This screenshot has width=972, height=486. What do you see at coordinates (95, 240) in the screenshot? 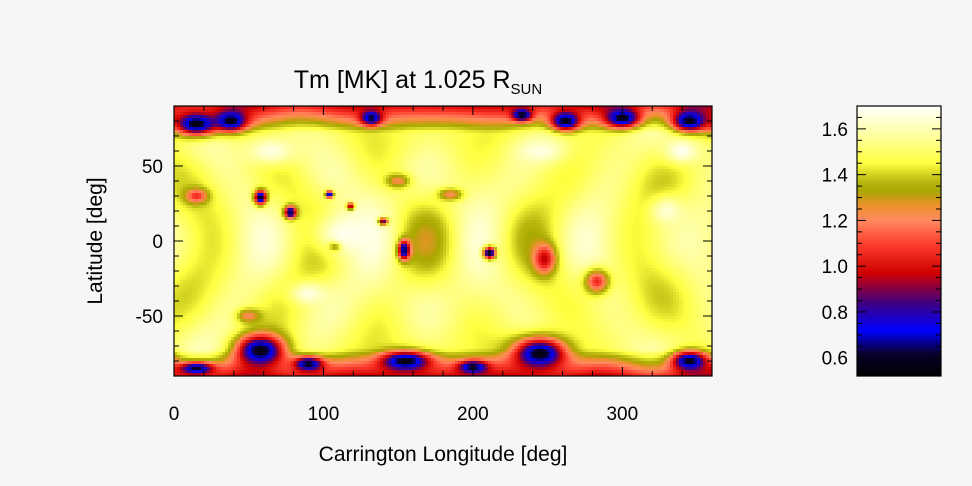
I see `y-axis-label: Latitude [deg]` at bounding box center [95, 240].